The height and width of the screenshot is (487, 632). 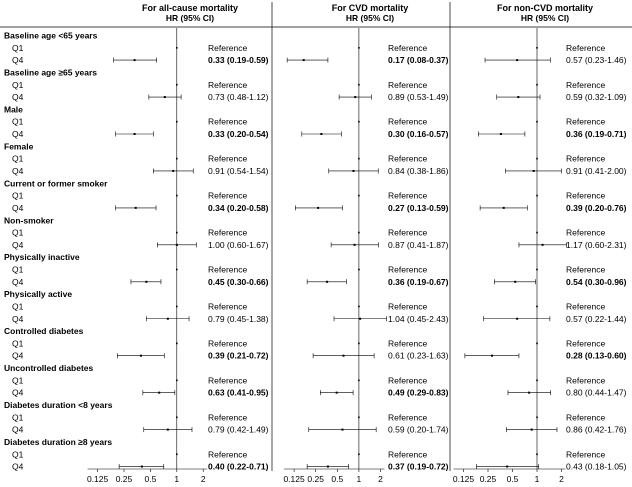 What do you see at coordinates (418, 60) in the screenshot?
I see `hr-estimate-text: 0.17 (0.08-0.37)` at bounding box center [418, 60].